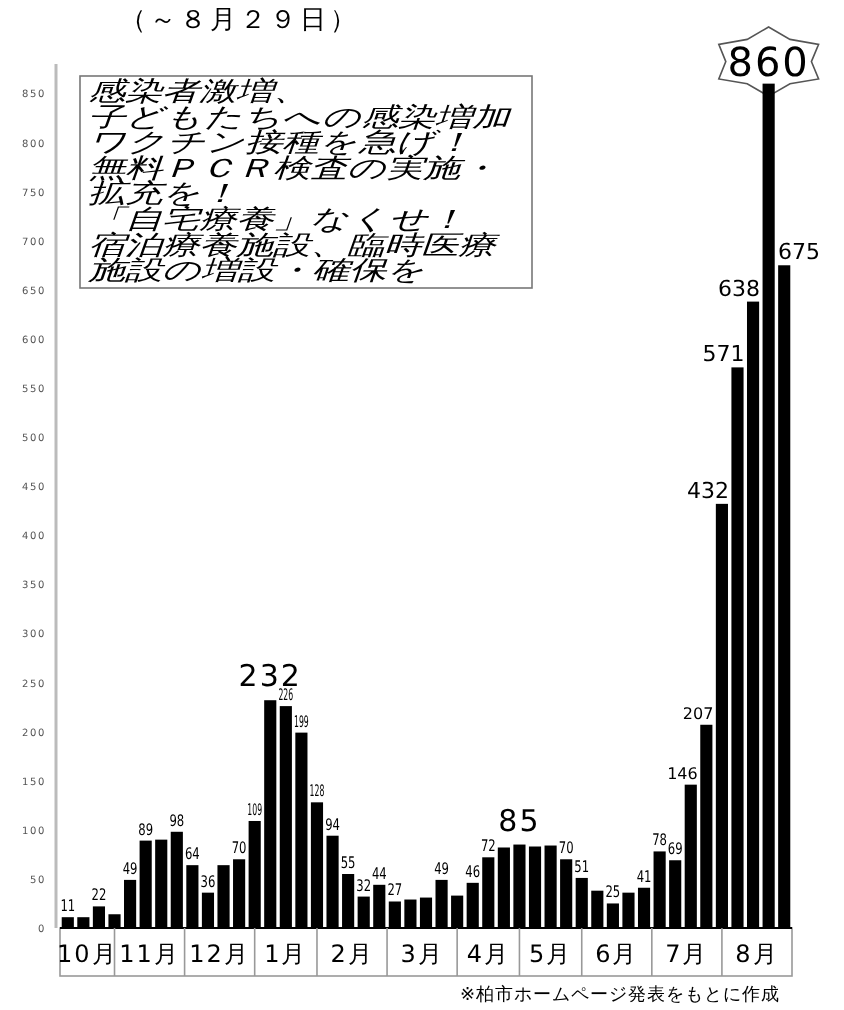 This screenshot has height=1010, width=844. Describe the element at coordinates (101, 895) in the screenshot. I see `data-label: 22` at that location.